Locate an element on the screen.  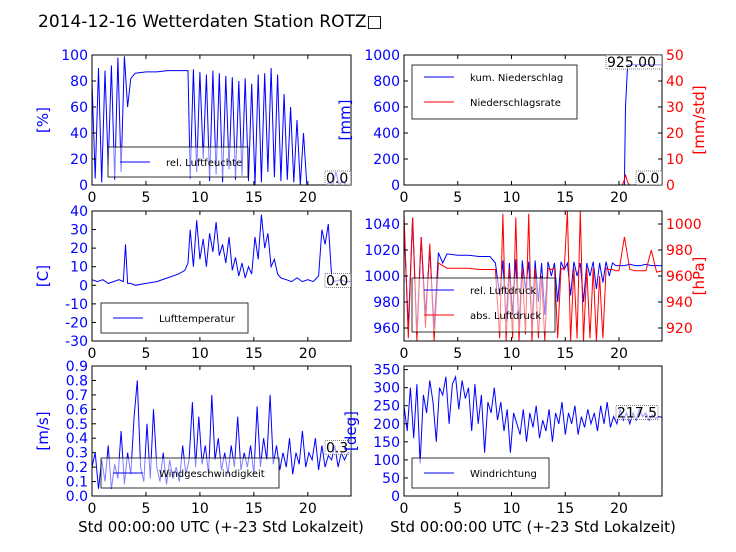
precipitation-legend-entry: kum. Niederschlag is located at coordinates (516, 78).